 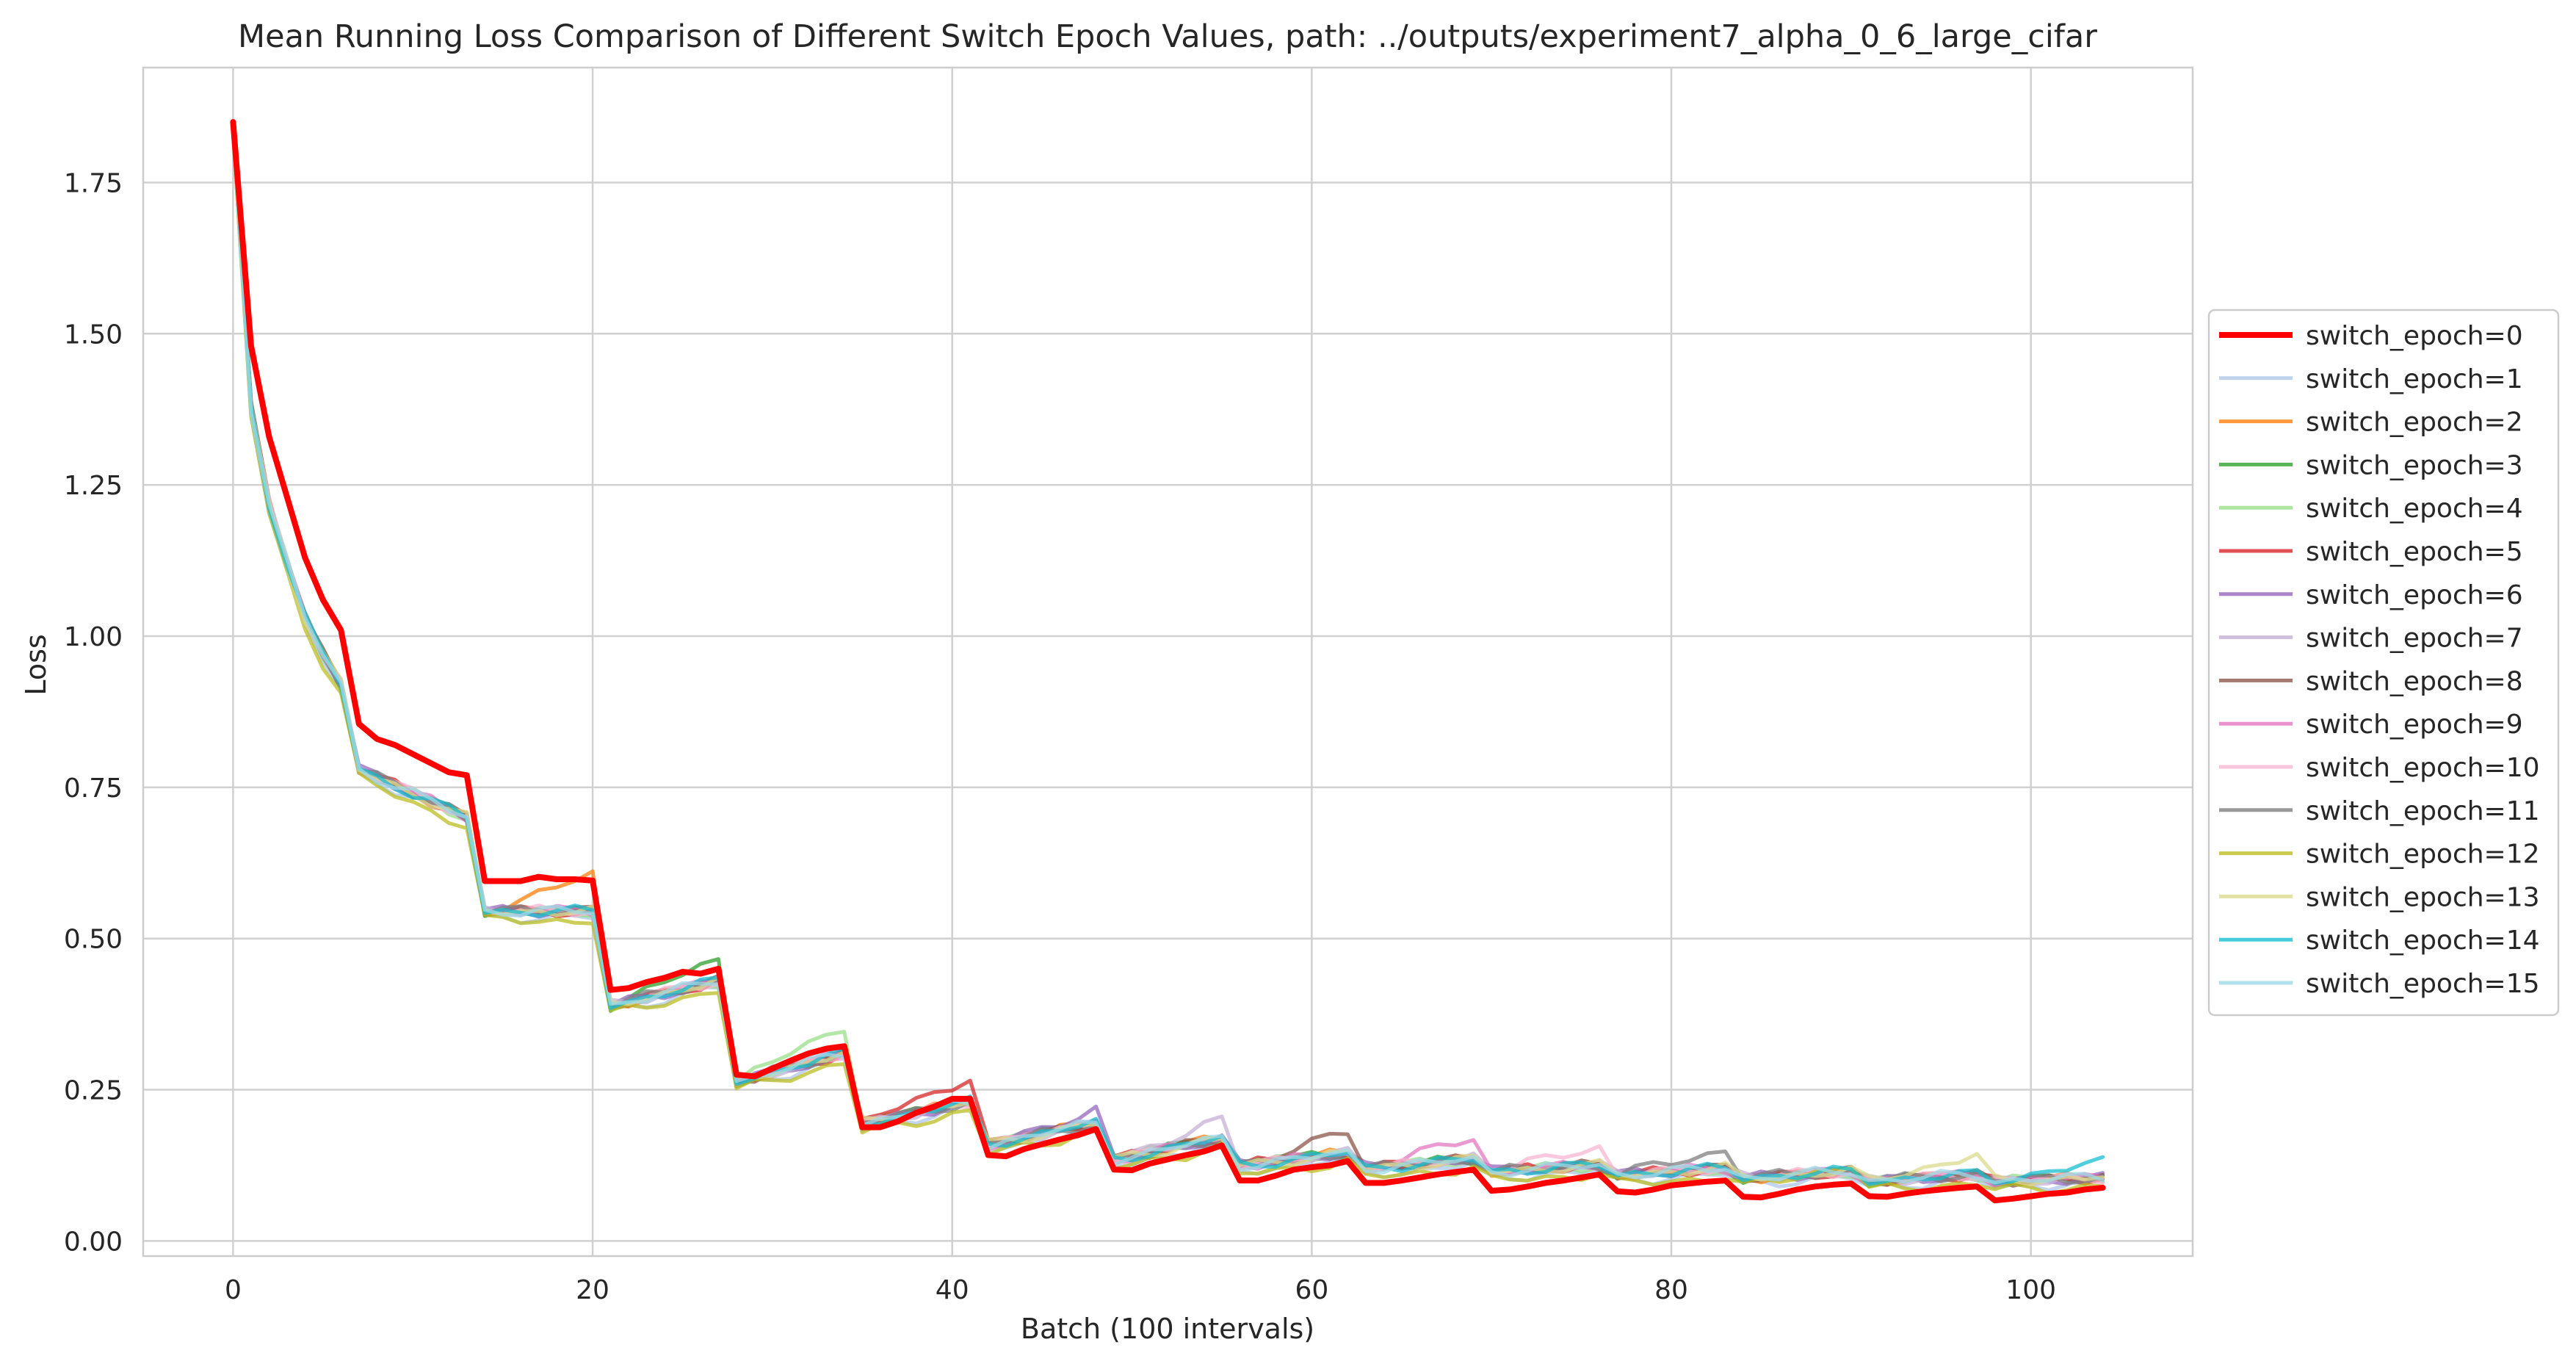 What do you see at coordinates (2030, 1290) in the screenshot?
I see `x-tick-label: 100` at bounding box center [2030, 1290].